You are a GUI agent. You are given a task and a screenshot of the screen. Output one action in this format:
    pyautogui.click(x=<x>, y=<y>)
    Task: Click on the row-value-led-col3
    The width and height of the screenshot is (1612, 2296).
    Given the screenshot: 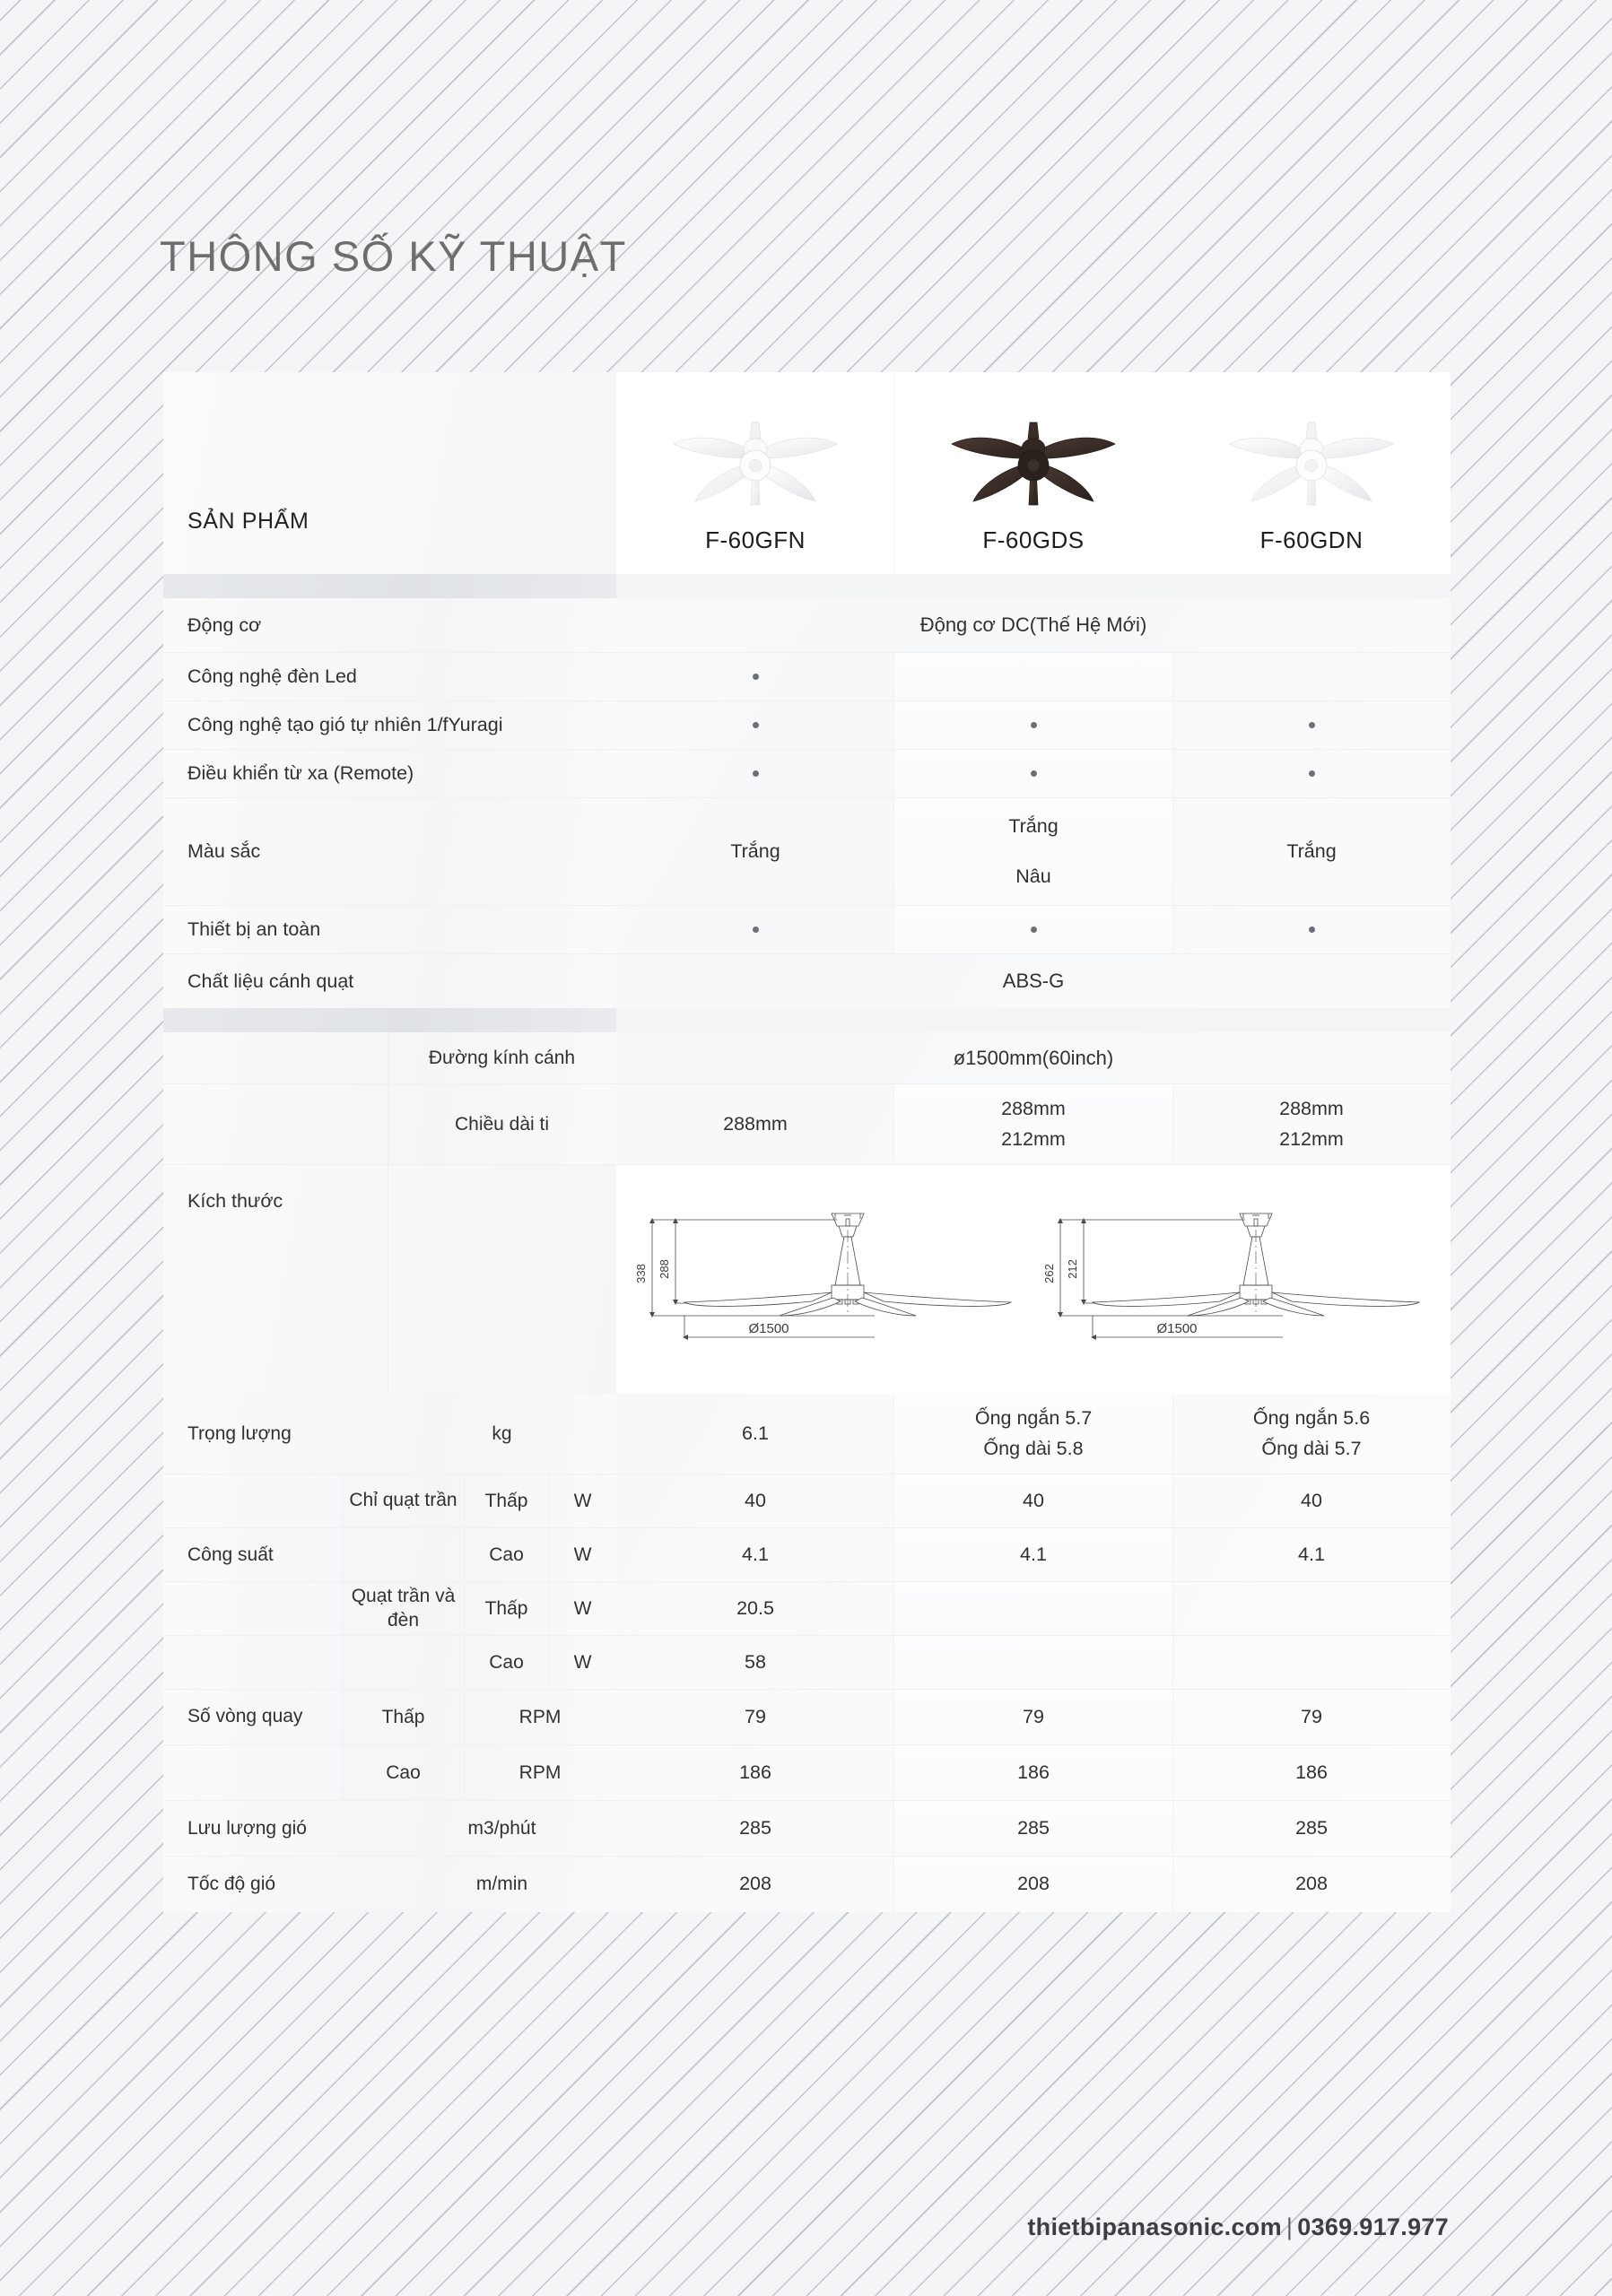 What is the action you would take?
    pyautogui.click(x=1311, y=676)
    